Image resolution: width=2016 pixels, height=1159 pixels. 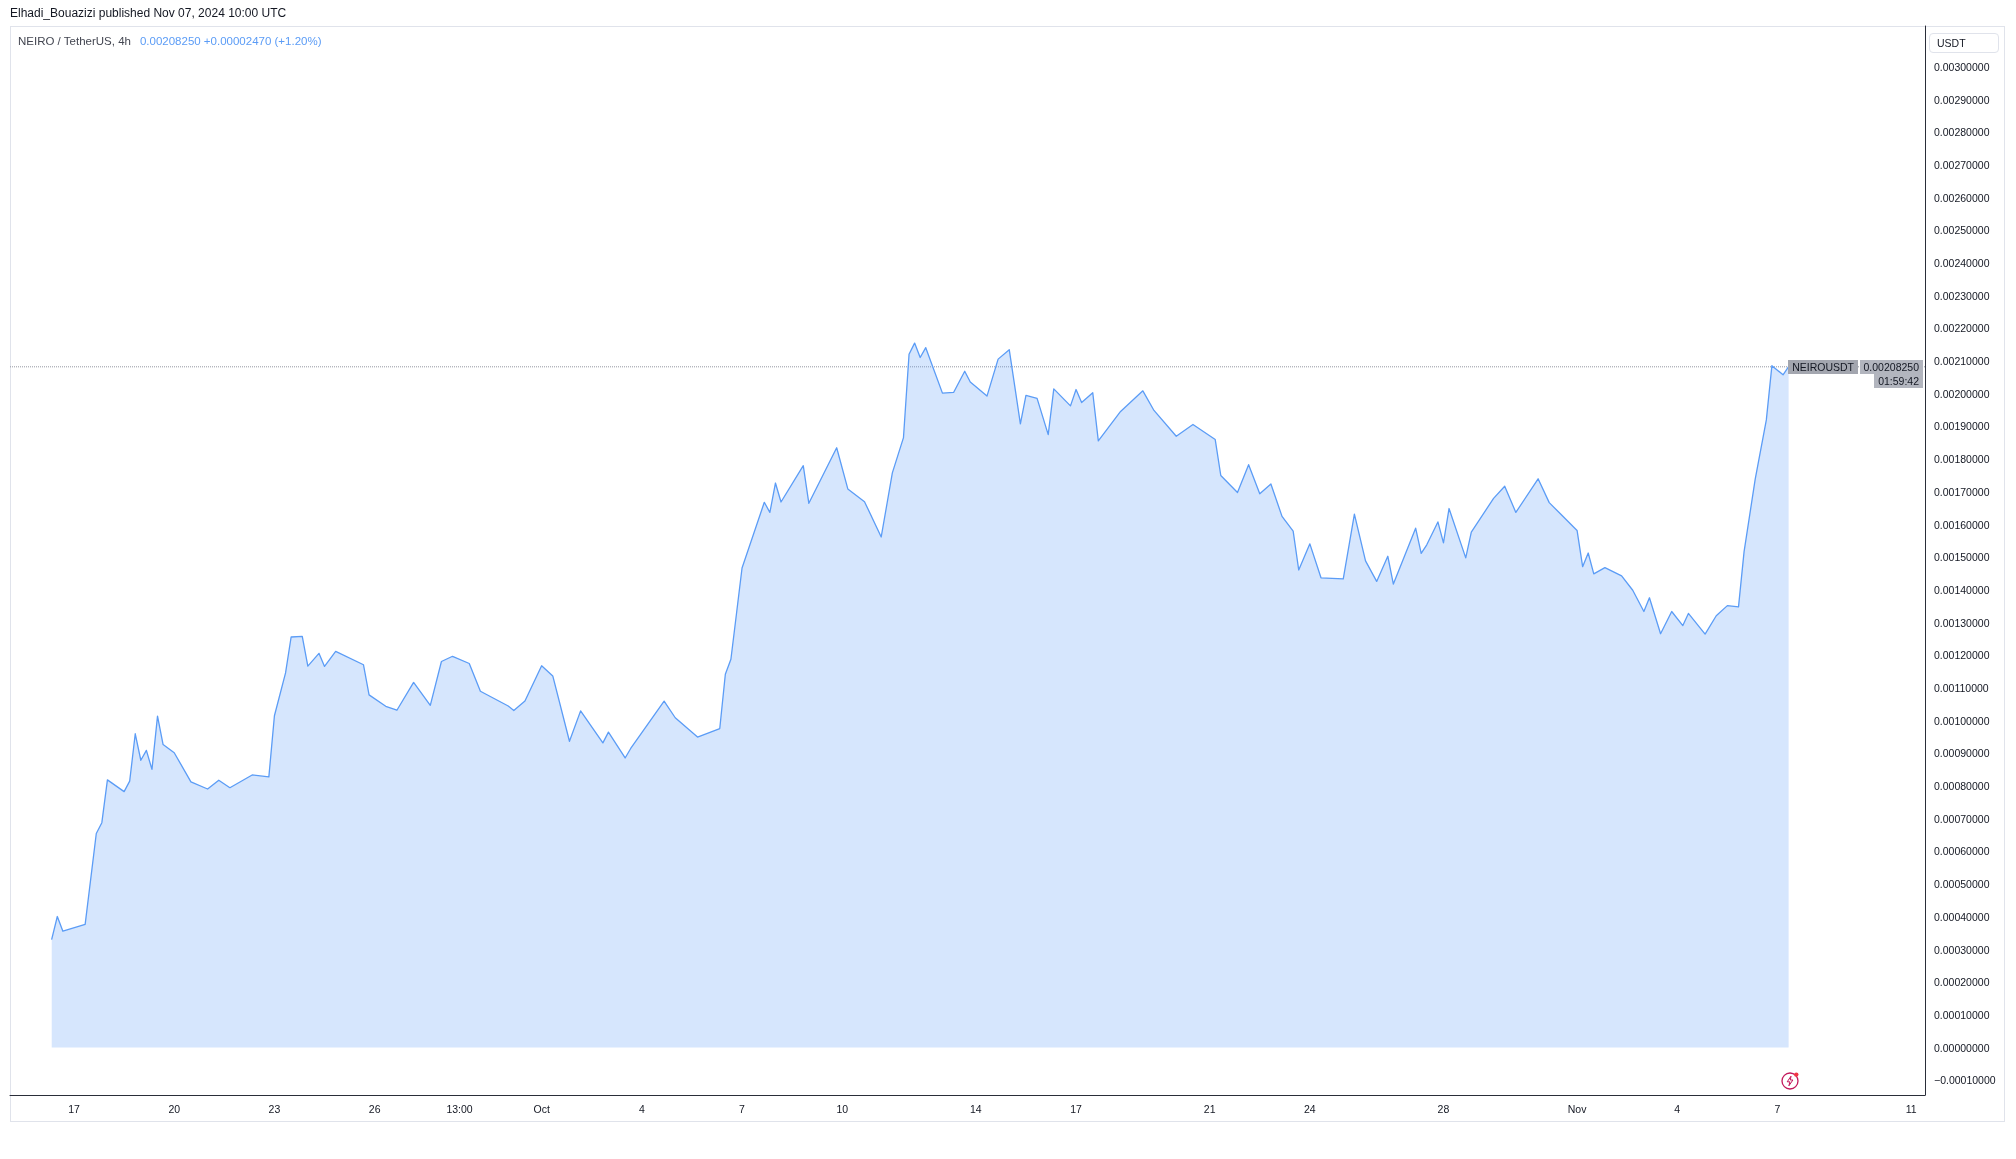 I want to click on x-tick-label: Nov, so click(x=1577, y=1108).